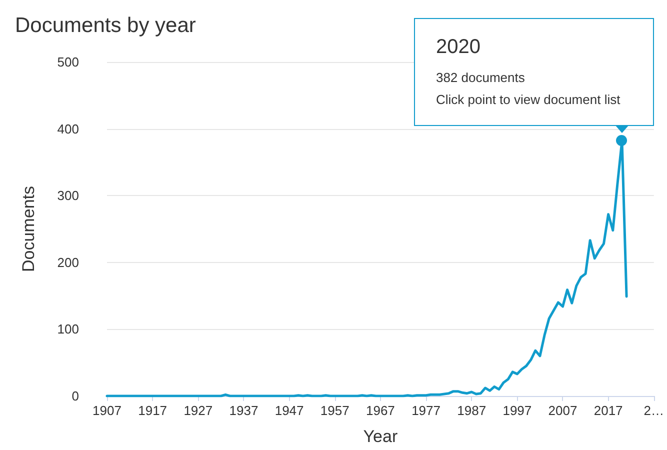  I want to click on chart-title: Documents by year, so click(105, 25).